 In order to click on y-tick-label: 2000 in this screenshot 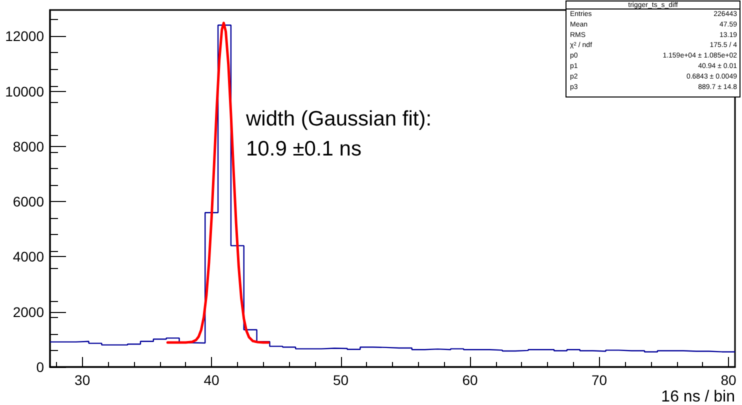, I will do `click(28, 312)`.